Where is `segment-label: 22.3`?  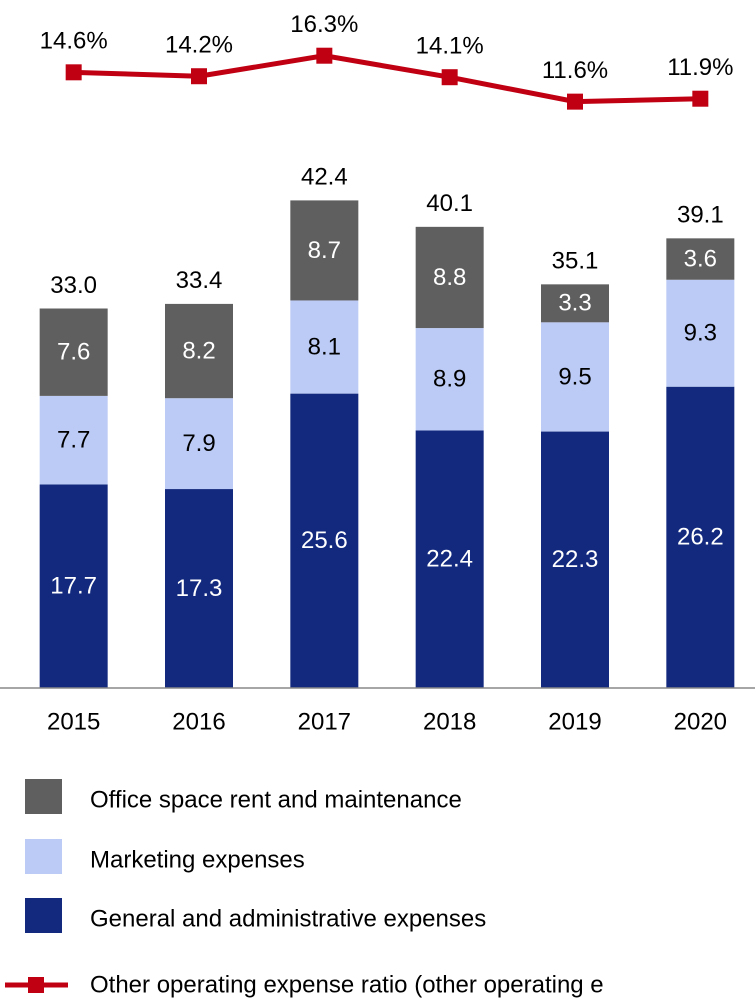 segment-label: 22.3 is located at coordinates (575, 559).